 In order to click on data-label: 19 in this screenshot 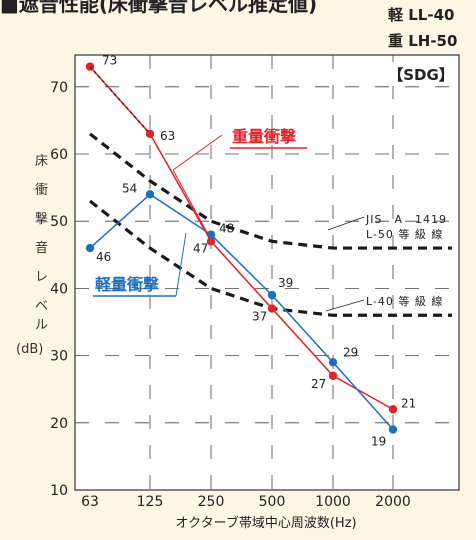, I will do `click(378, 442)`.